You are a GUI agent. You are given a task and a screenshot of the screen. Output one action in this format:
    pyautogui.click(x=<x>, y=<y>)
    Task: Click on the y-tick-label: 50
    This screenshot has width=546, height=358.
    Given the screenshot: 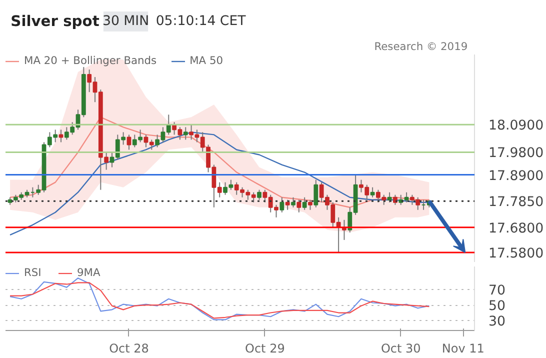 What is the action you would take?
    pyautogui.click(x=497, y=306)
    